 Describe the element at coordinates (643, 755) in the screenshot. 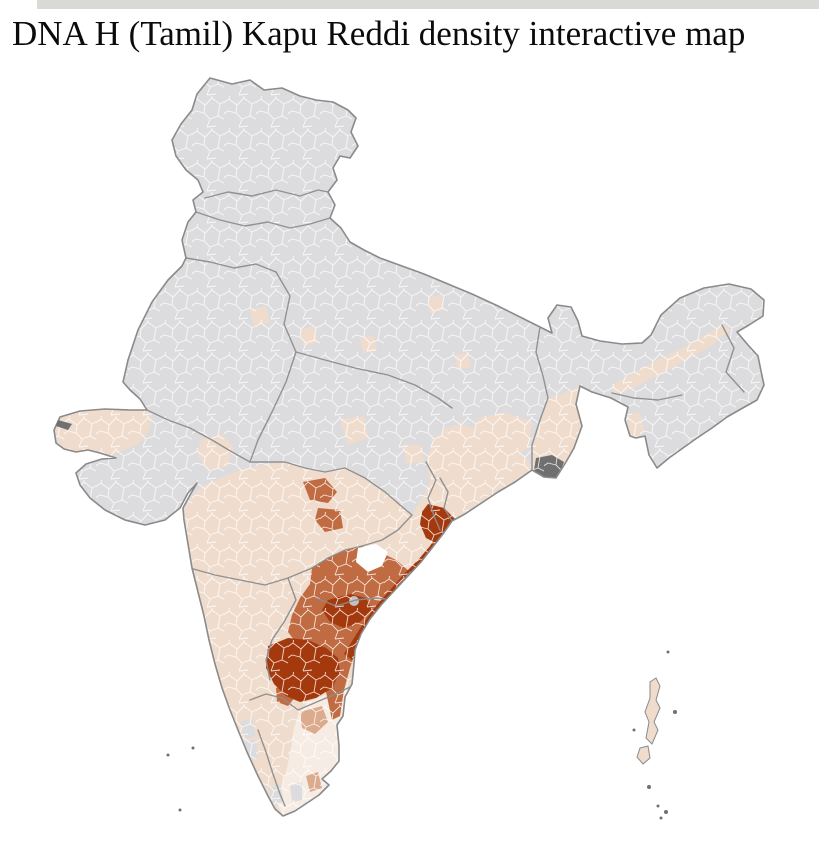

I see `region-andaman-islands-south` at that location.